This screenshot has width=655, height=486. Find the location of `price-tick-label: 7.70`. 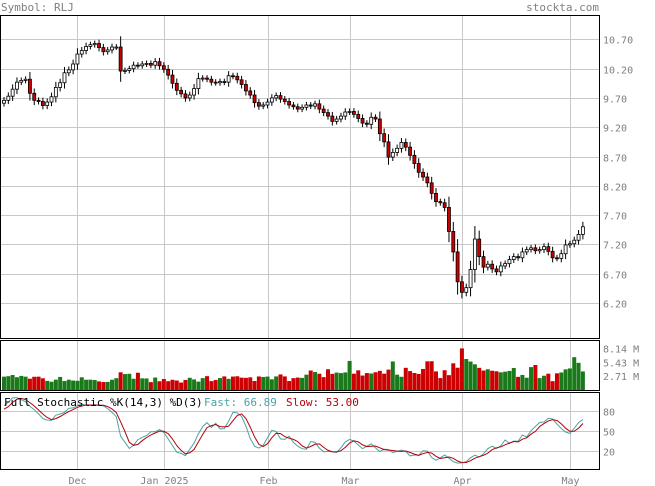

price-tick-label: 7.70 is located at coordinates (615, 217).